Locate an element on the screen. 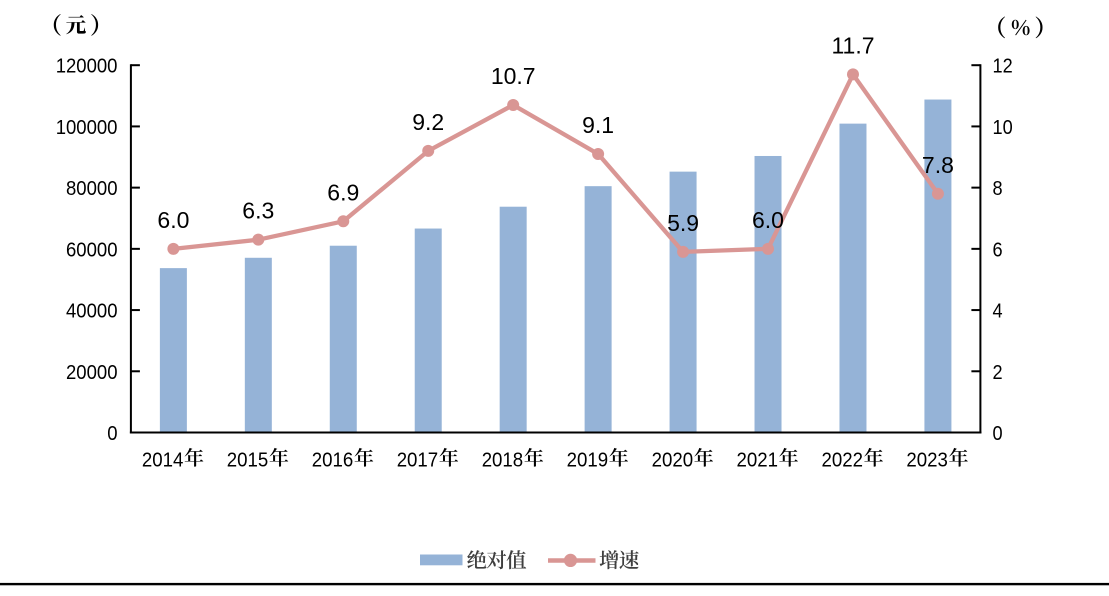  svg-text: 120000 is located at coordinates (87, 66).